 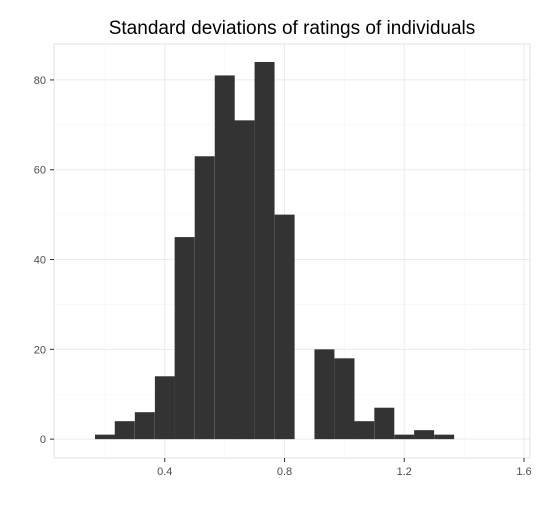 What do you see at coordinates (164, 472) in the screenshot?
I see `x-tick-label: 0.4` at bounding box center [164, 472].